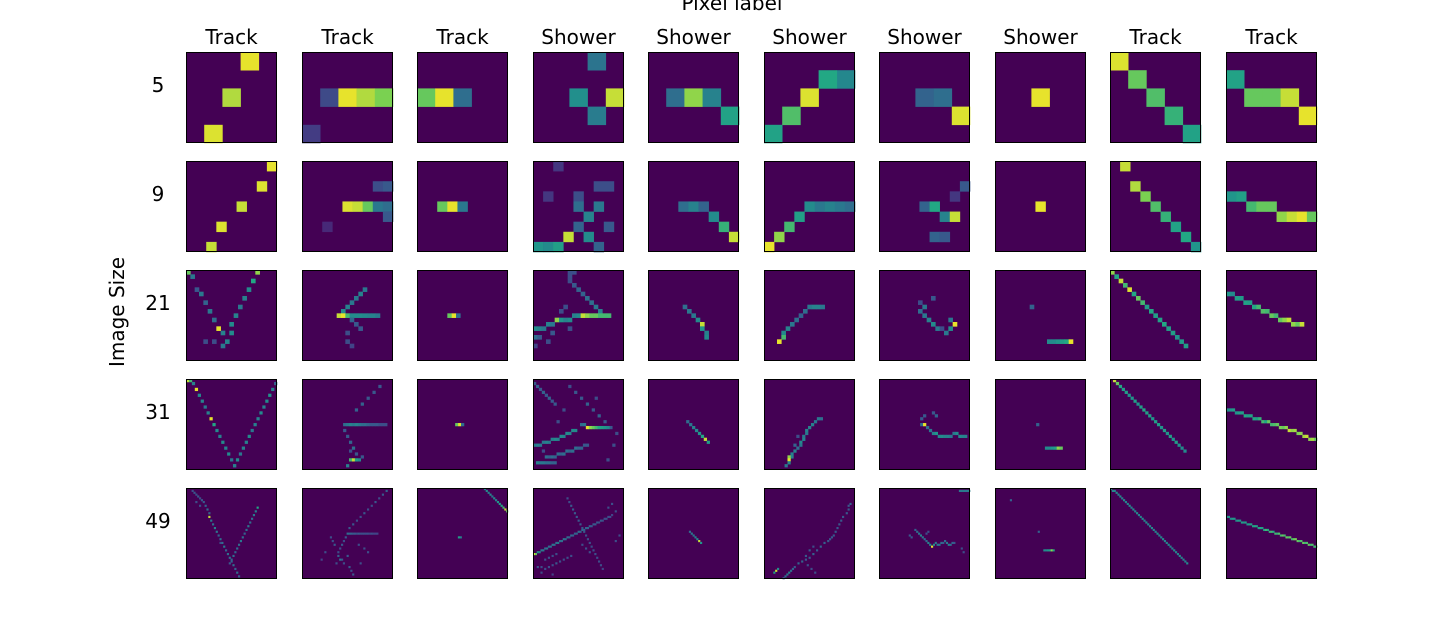 The image size is (1435, 624). I want to click on y-axis-title: Image Size, so click(117, 312).